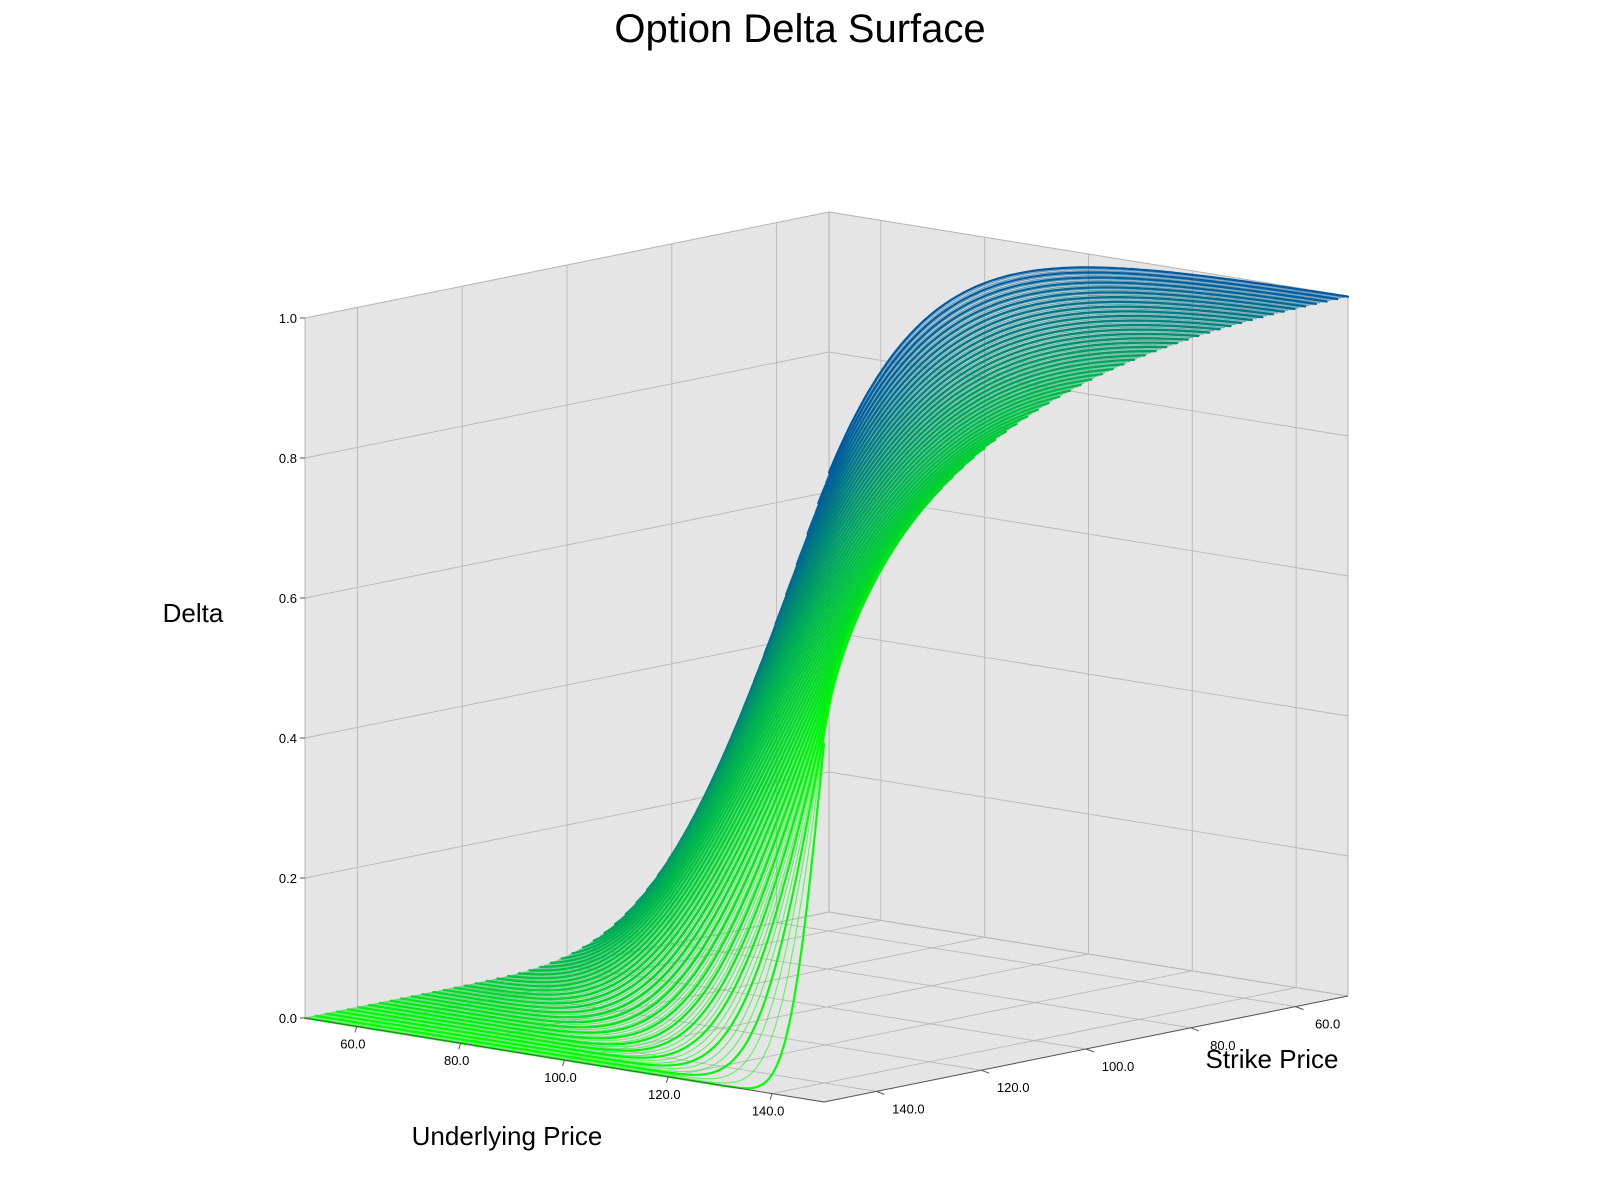 The image size is (1600, 1200). Describe the element at coordinates (456, 1060) in the screenshot. I see `x-tick-label: 80.0` at that location.